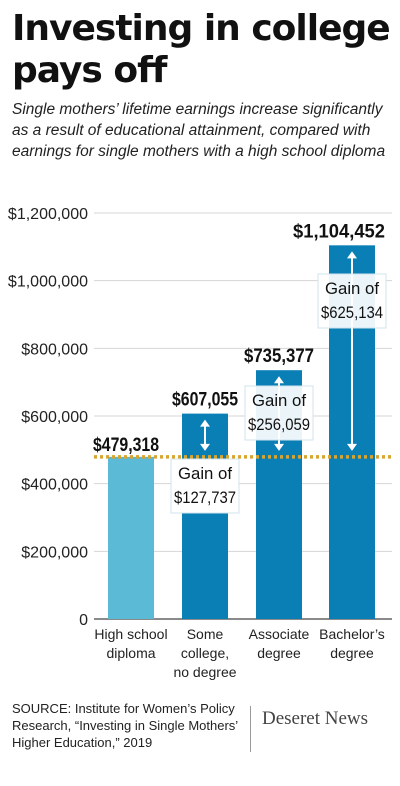 This screenshot has width=400, height=786. I want to click on y-tick-label: 0, so click(83, 620).